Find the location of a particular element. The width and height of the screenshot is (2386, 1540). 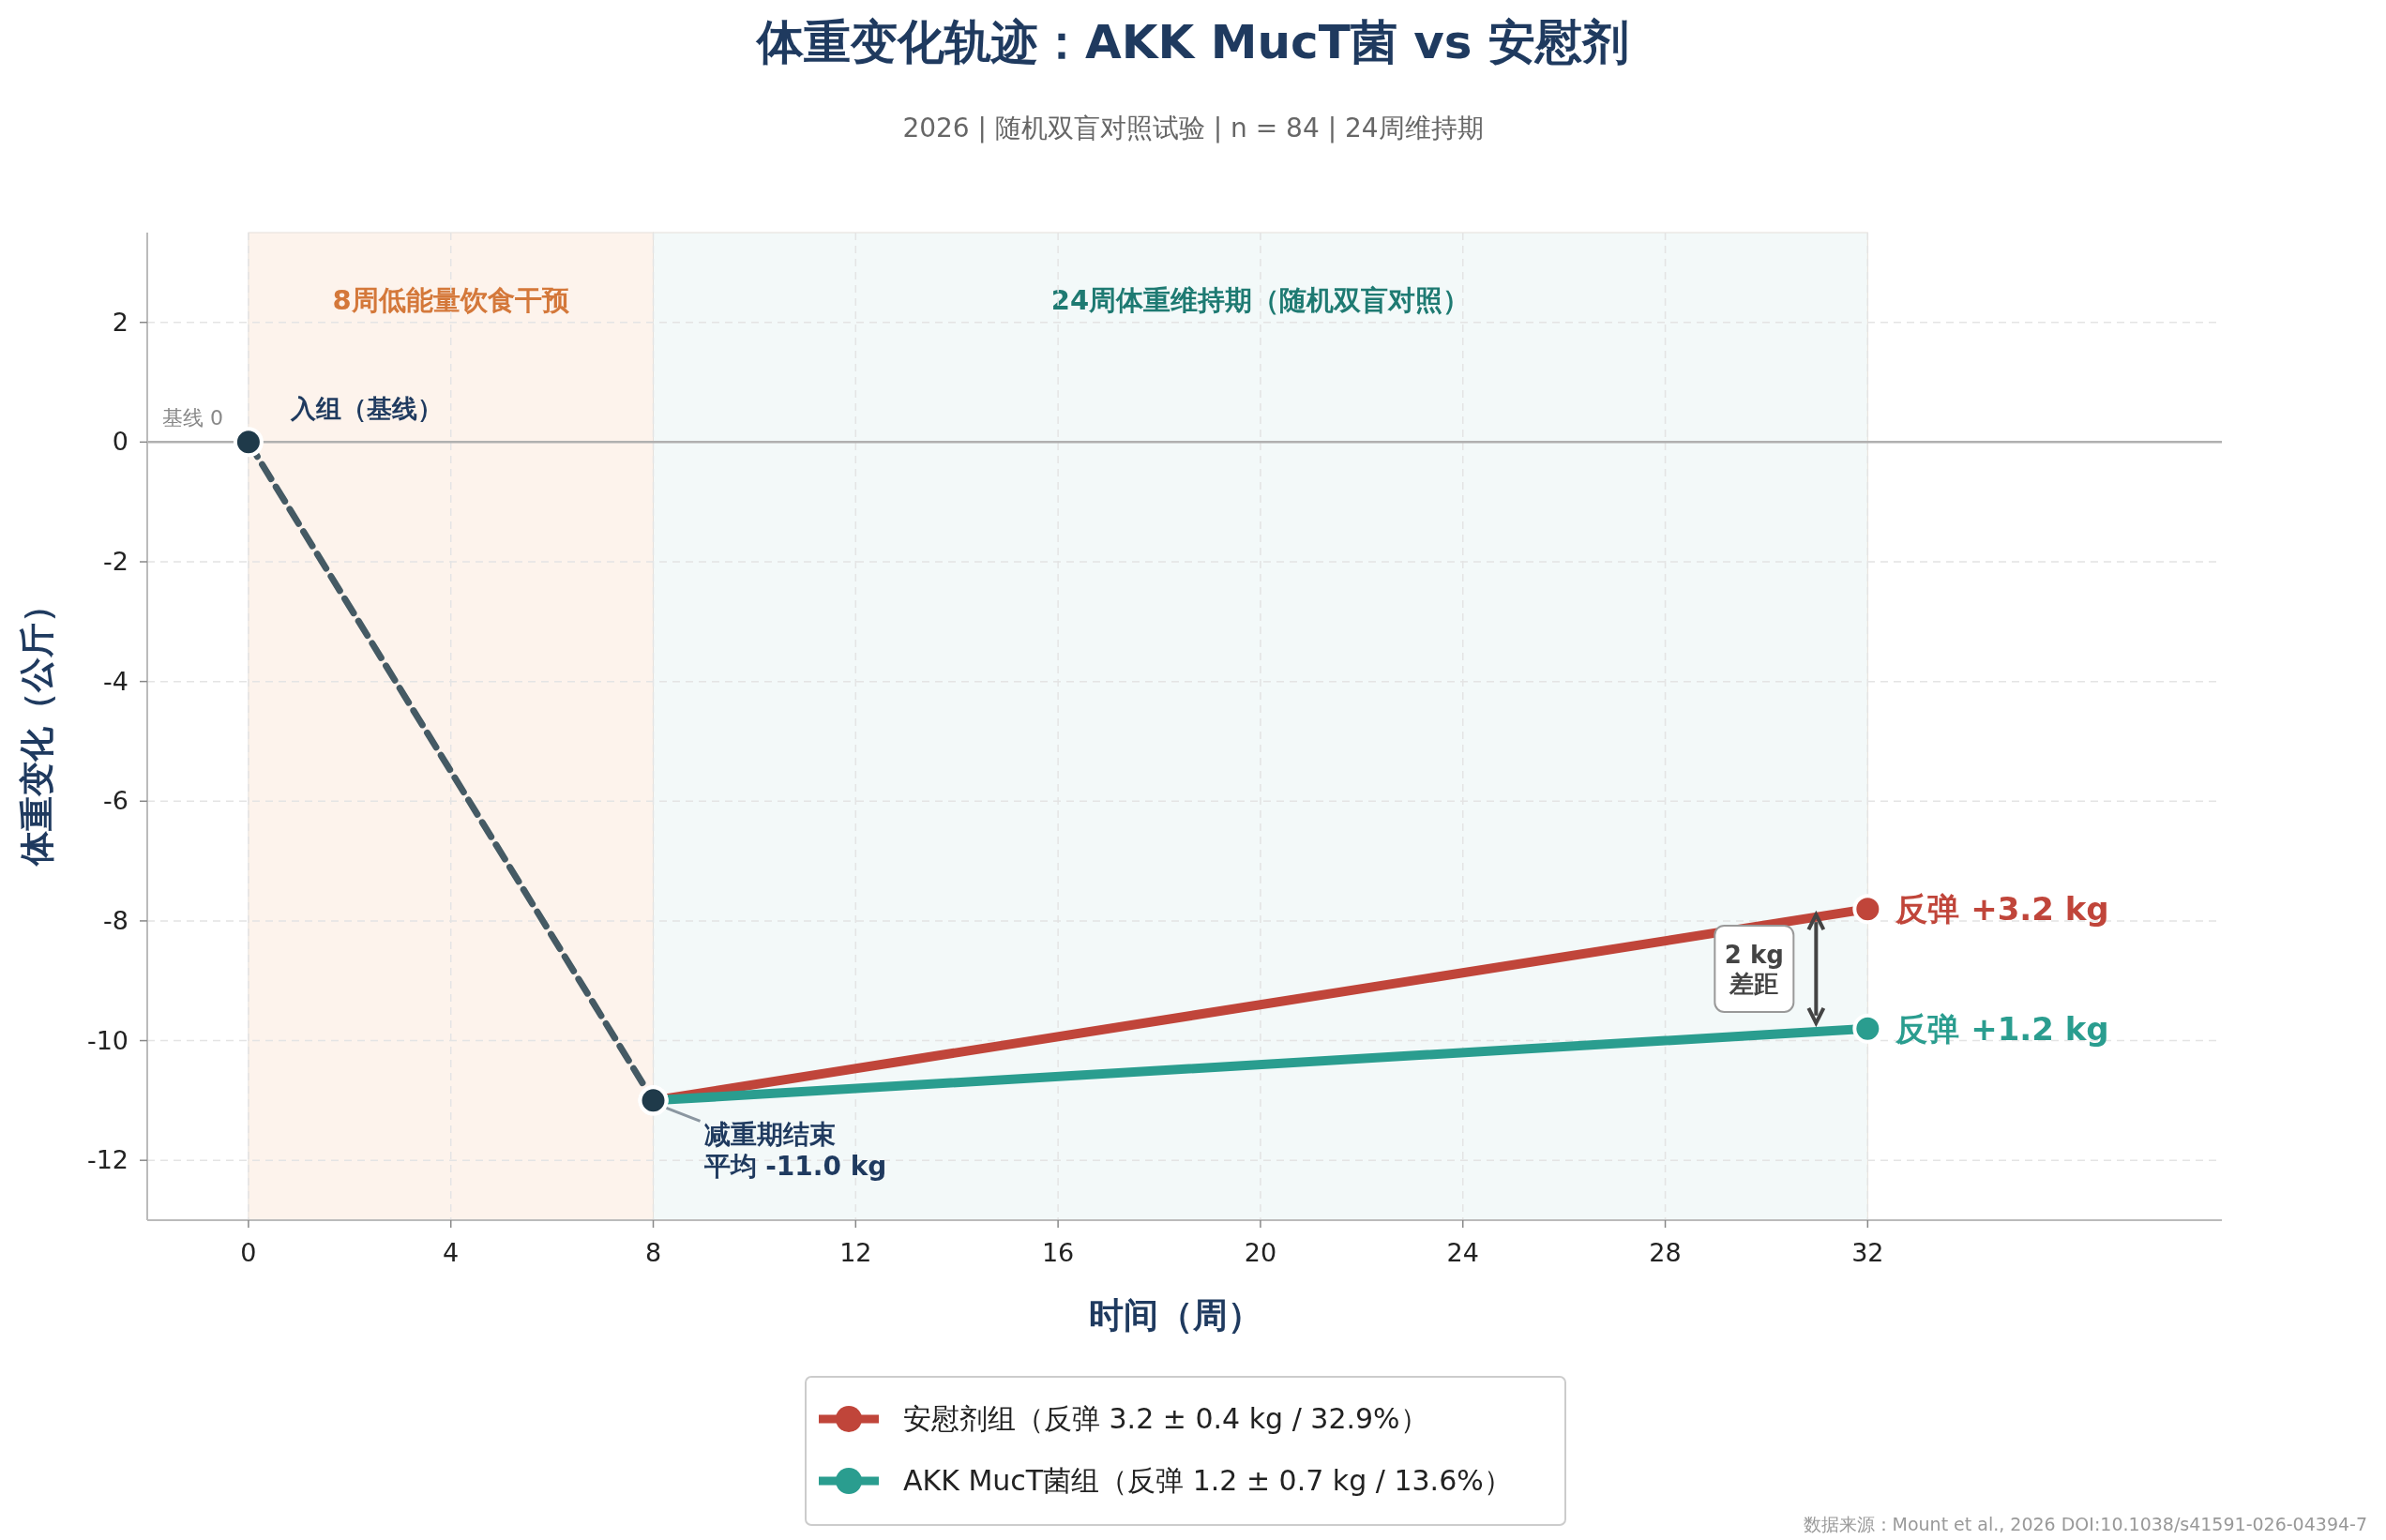

x-tick-label: 32 is located at coordinates (1867, 1252).